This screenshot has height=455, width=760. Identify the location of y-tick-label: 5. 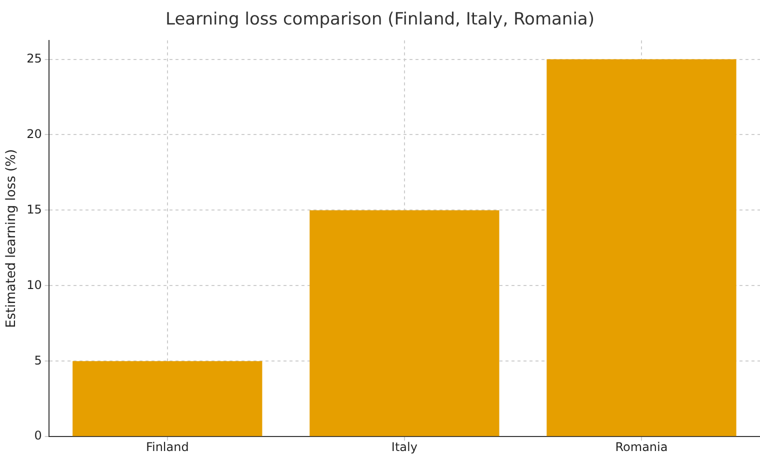
(38, 360).